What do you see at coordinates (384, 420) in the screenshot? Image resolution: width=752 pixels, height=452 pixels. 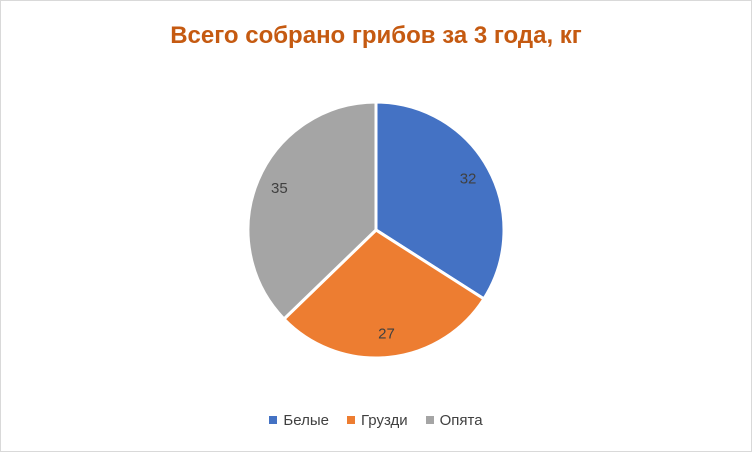 I see `legend-label-2: Грузди` at bounding box center [384, 420].